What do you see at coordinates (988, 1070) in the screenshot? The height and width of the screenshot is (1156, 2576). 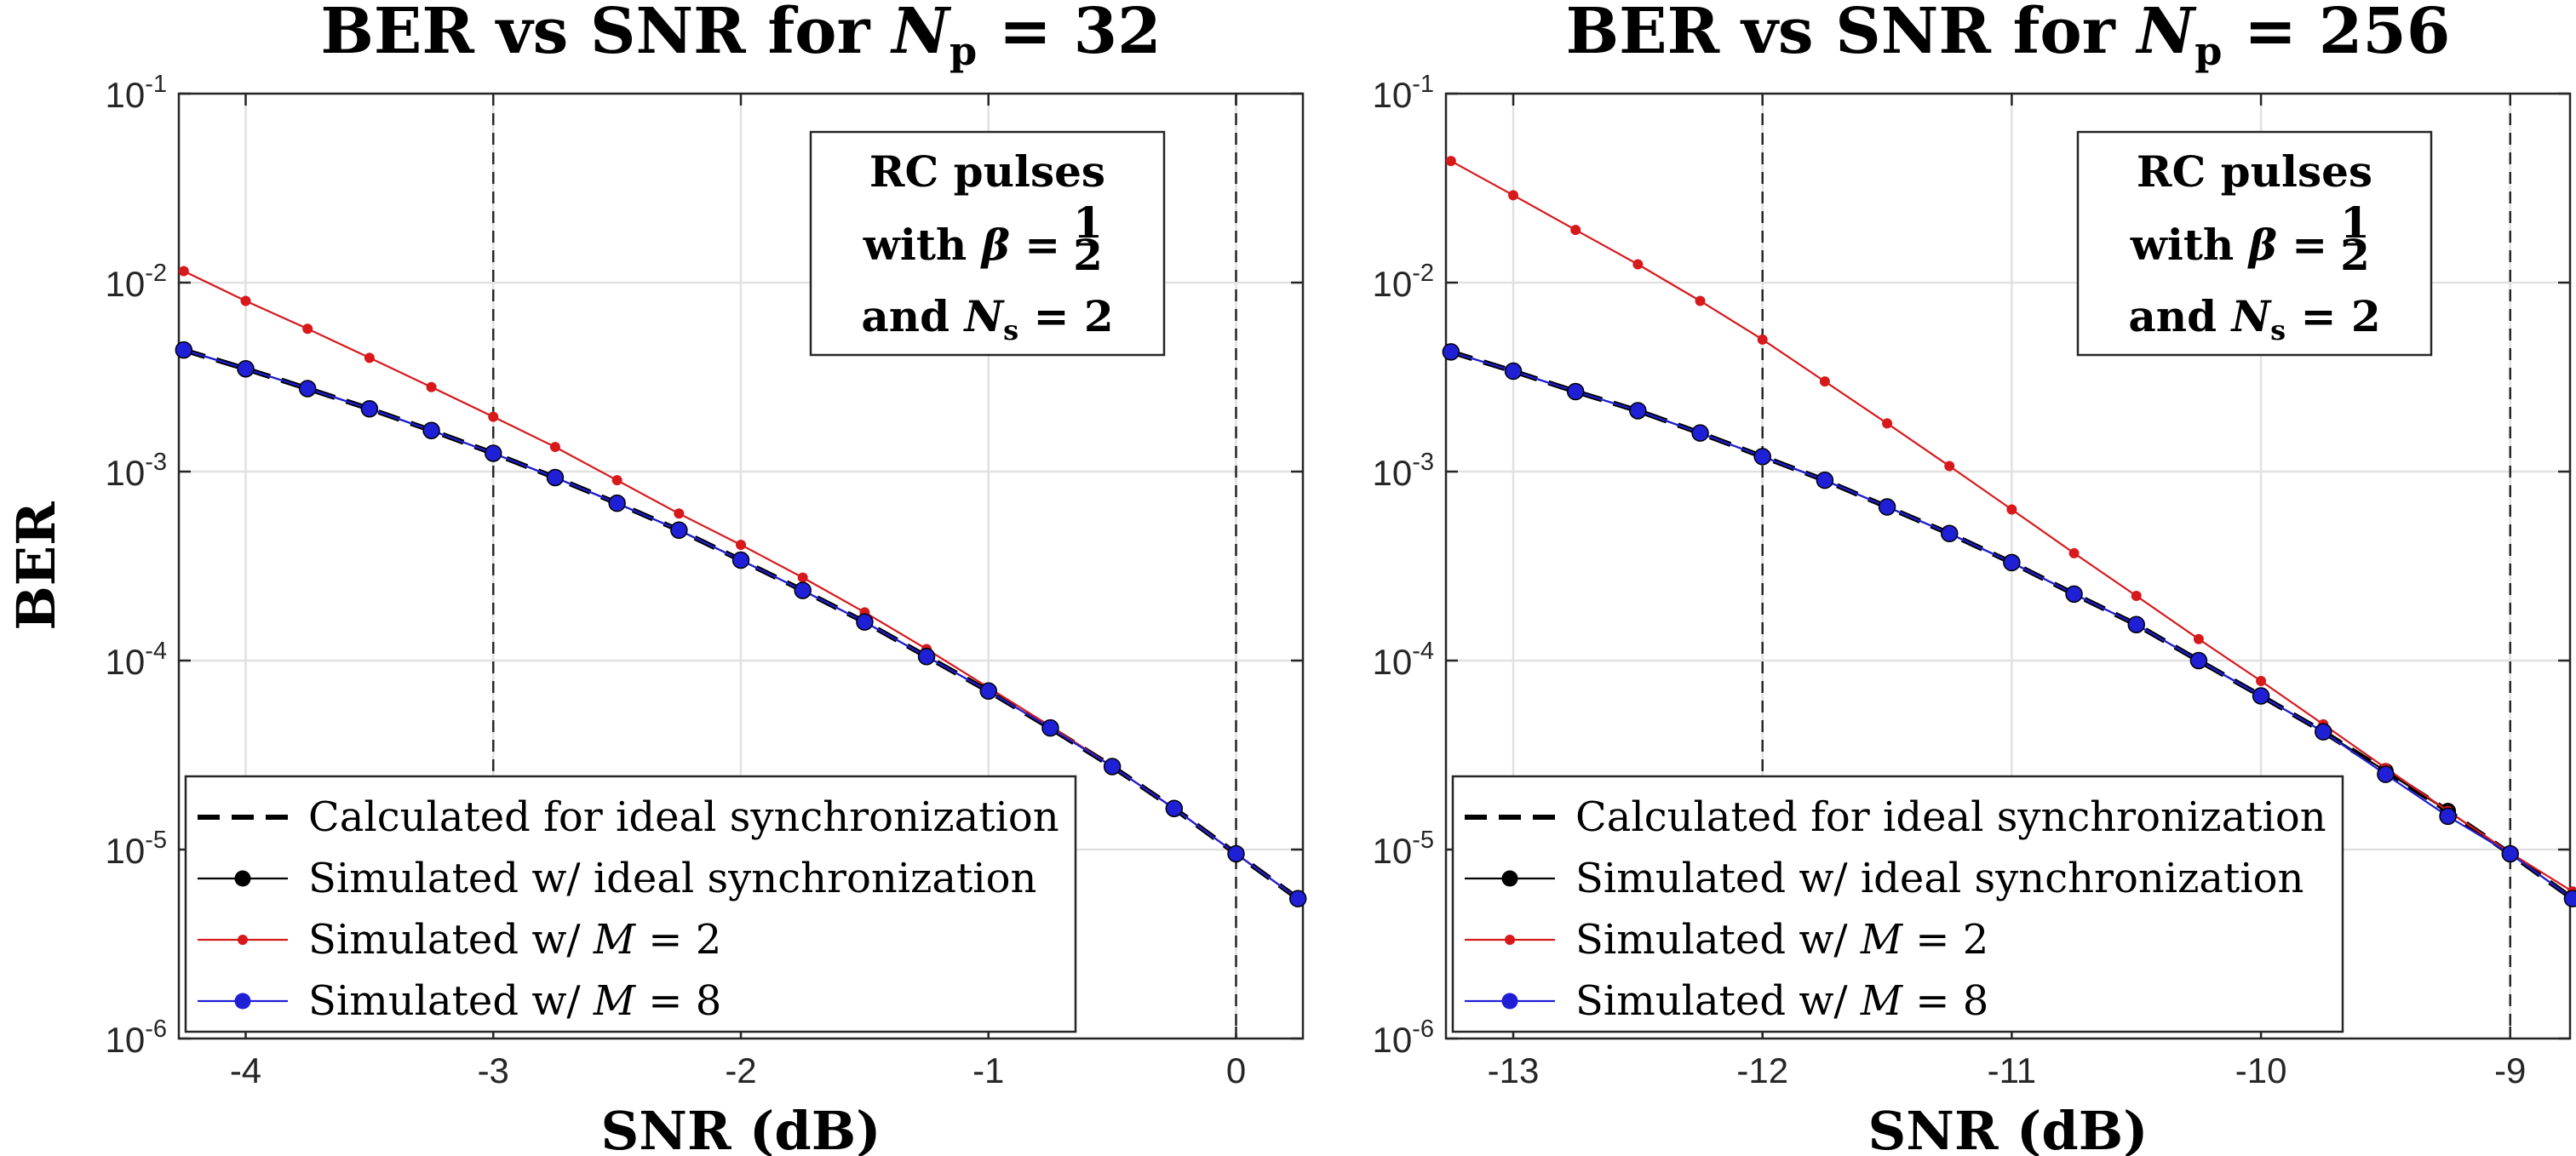 I see `x-tick-label: -1` at bounding box center [988, 1070].